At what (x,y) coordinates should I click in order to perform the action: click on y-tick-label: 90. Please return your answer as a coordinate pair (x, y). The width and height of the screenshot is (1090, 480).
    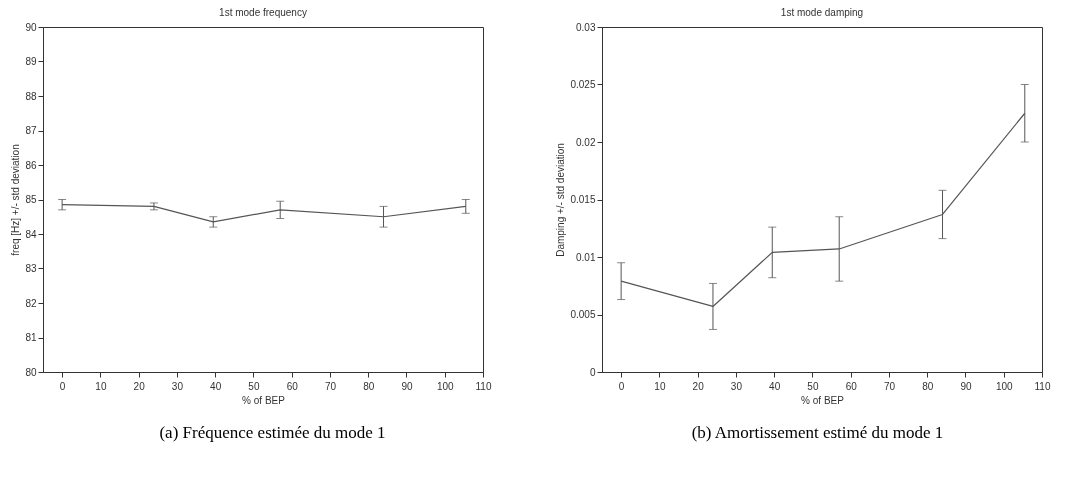
    Looking at the image, I should click on (31, 27).